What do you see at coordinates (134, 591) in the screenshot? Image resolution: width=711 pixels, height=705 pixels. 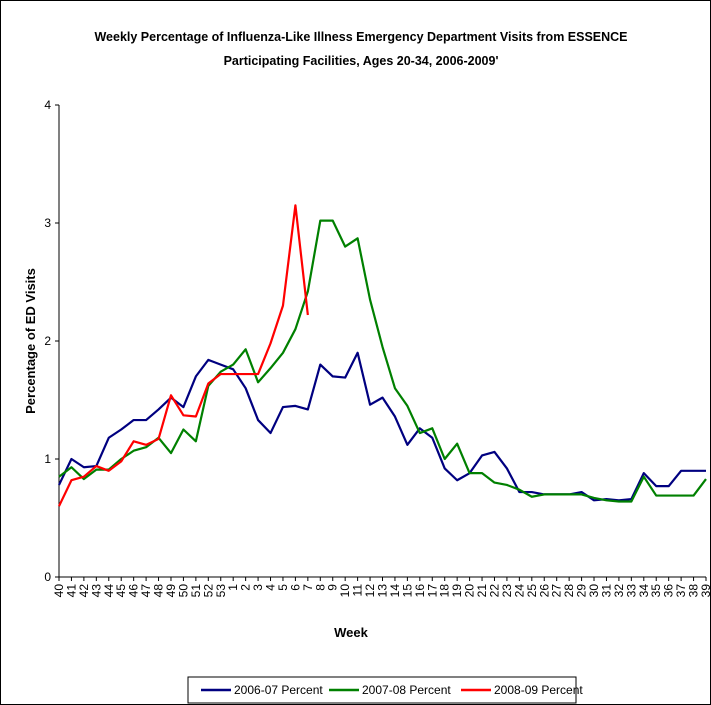 I see `x-tick-label: 46` at bounding box center [134, 591].